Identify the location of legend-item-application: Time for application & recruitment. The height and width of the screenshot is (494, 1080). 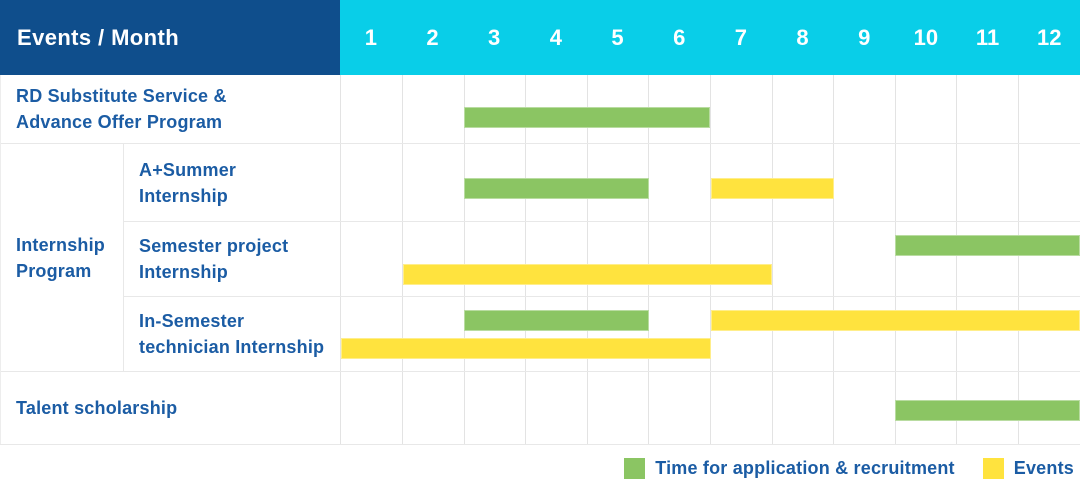
(789, 468).